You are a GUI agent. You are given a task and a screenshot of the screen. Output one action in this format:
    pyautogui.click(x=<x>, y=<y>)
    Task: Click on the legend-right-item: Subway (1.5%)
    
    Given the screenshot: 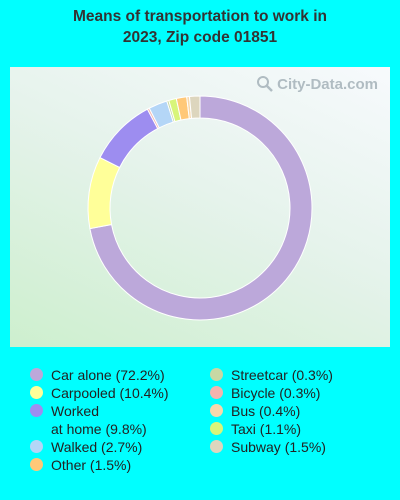 What is the action you would take?
    pyautogui.click(x=271, y=447)
    